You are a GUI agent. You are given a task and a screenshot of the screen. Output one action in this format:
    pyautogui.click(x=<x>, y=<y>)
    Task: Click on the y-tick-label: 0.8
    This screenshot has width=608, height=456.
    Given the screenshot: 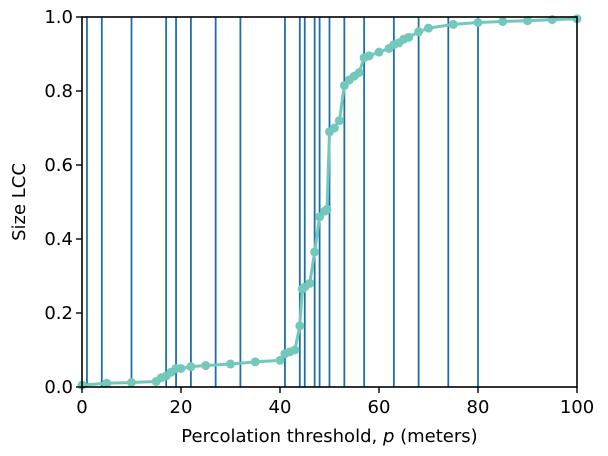 What is the action you would take?
    pyautogui.click(x=58, y=91)
    